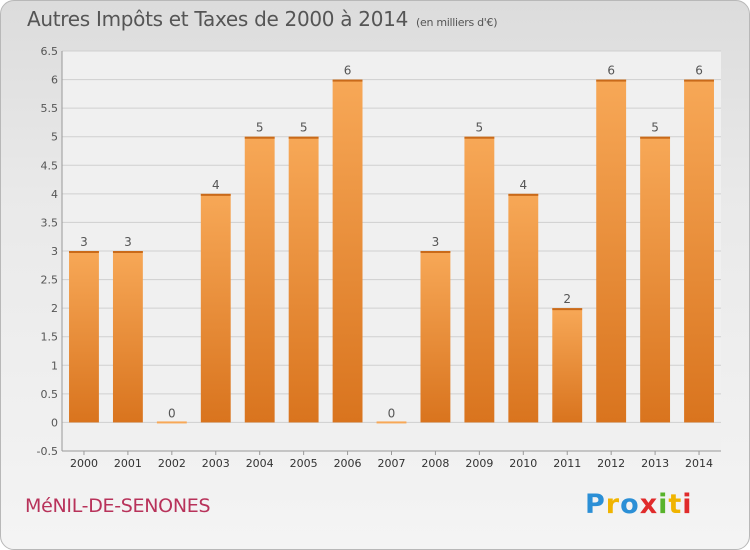  Describe the element at coordinates (50, 280) in the screenshot. I see `y-tick-label: 2.5` at that location.